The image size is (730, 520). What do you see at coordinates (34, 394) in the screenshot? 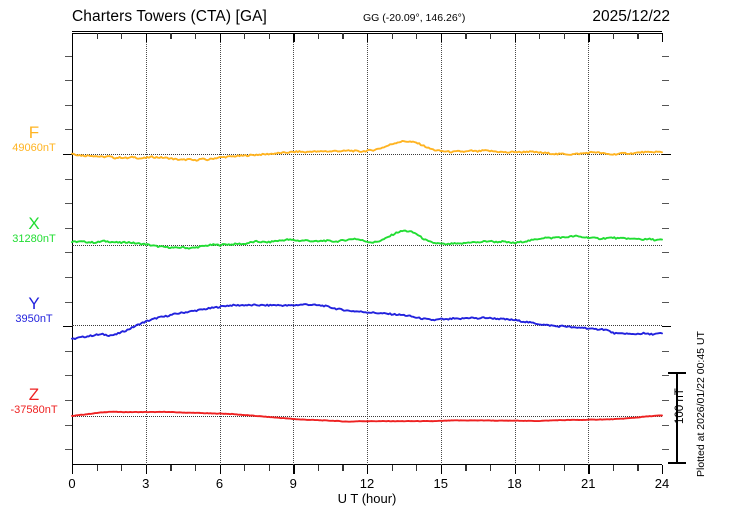
I see `component-symbol: Z` at bounding box center [34, 394].